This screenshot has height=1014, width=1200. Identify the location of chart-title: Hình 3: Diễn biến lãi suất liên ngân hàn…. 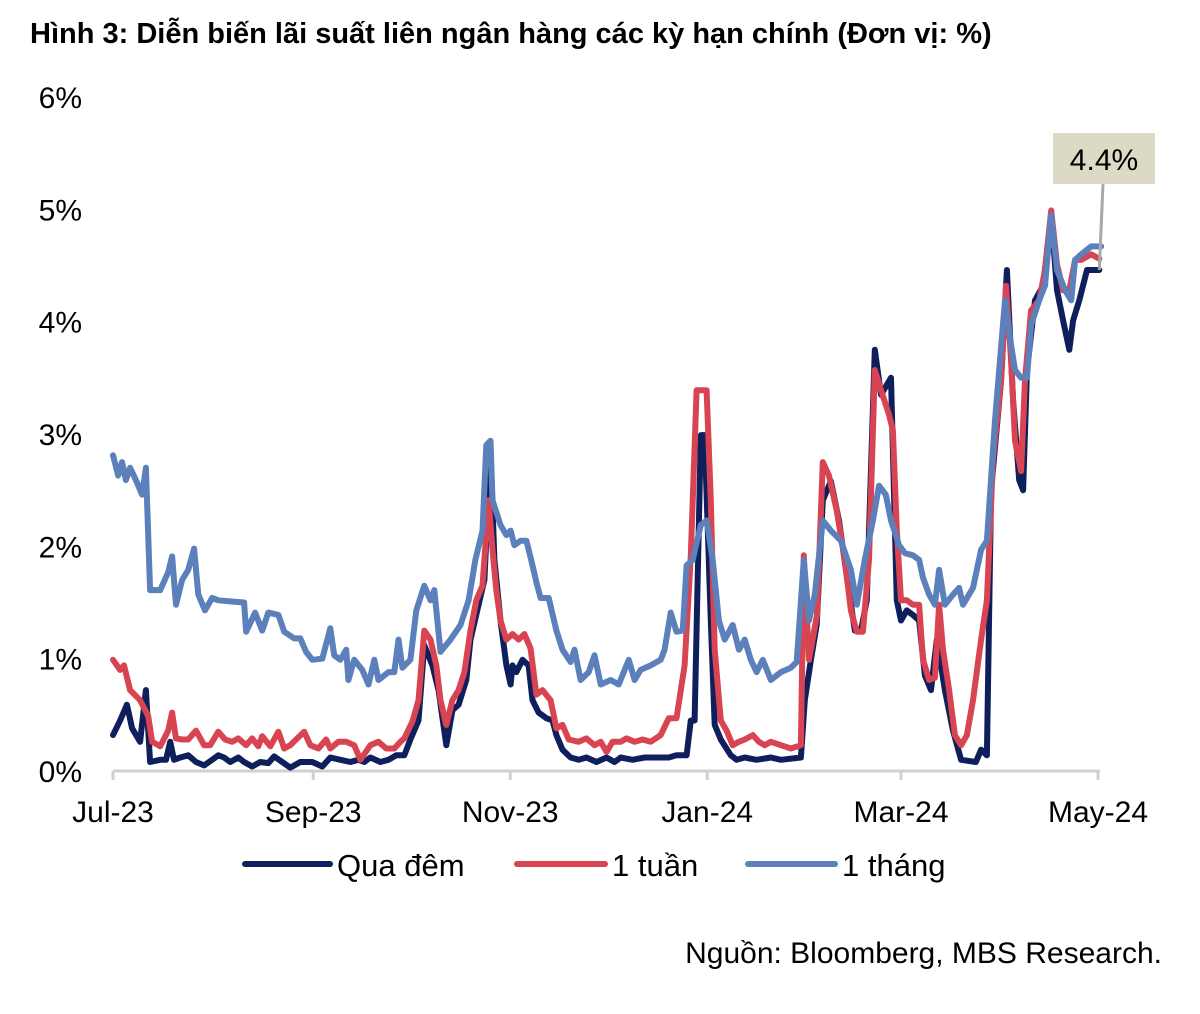
(511, 34).